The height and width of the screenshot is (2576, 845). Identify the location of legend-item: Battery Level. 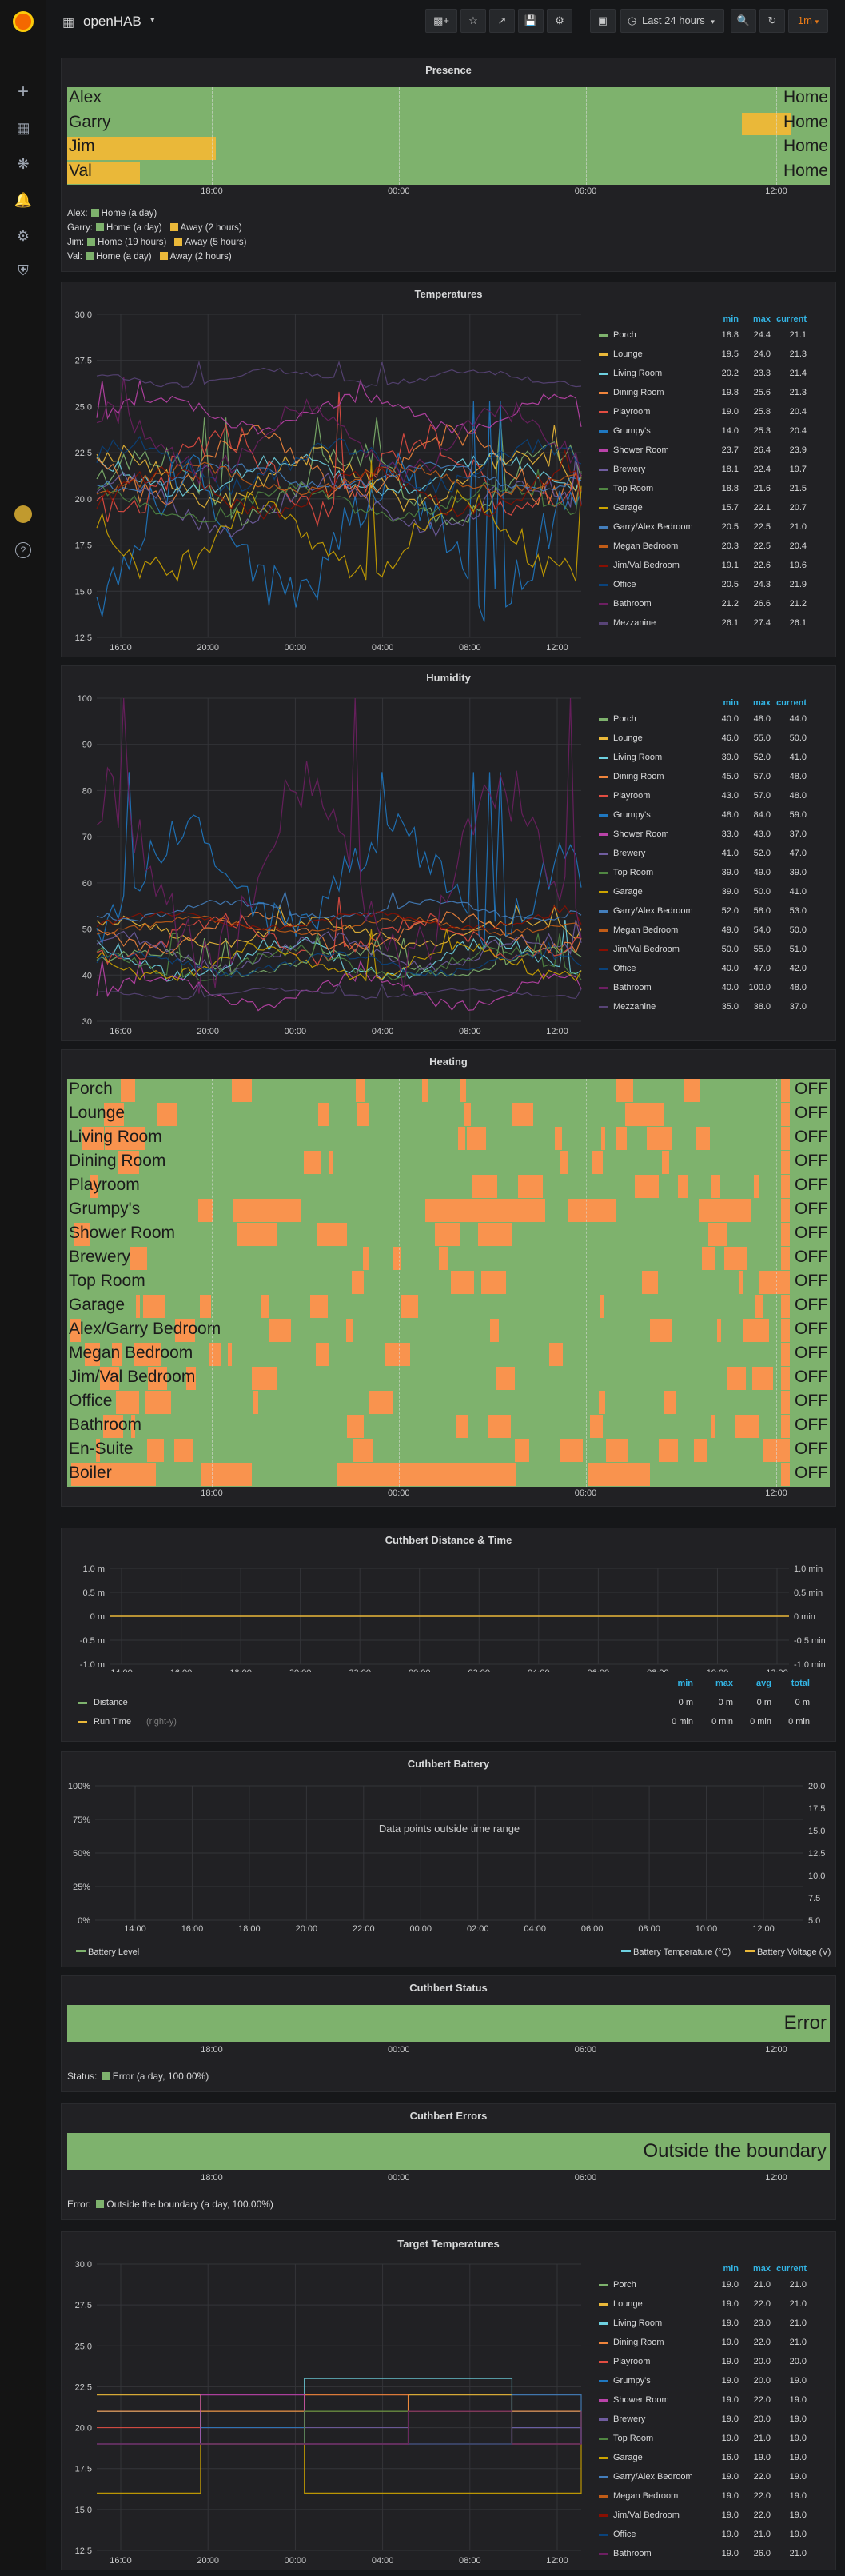
(108, 1952).